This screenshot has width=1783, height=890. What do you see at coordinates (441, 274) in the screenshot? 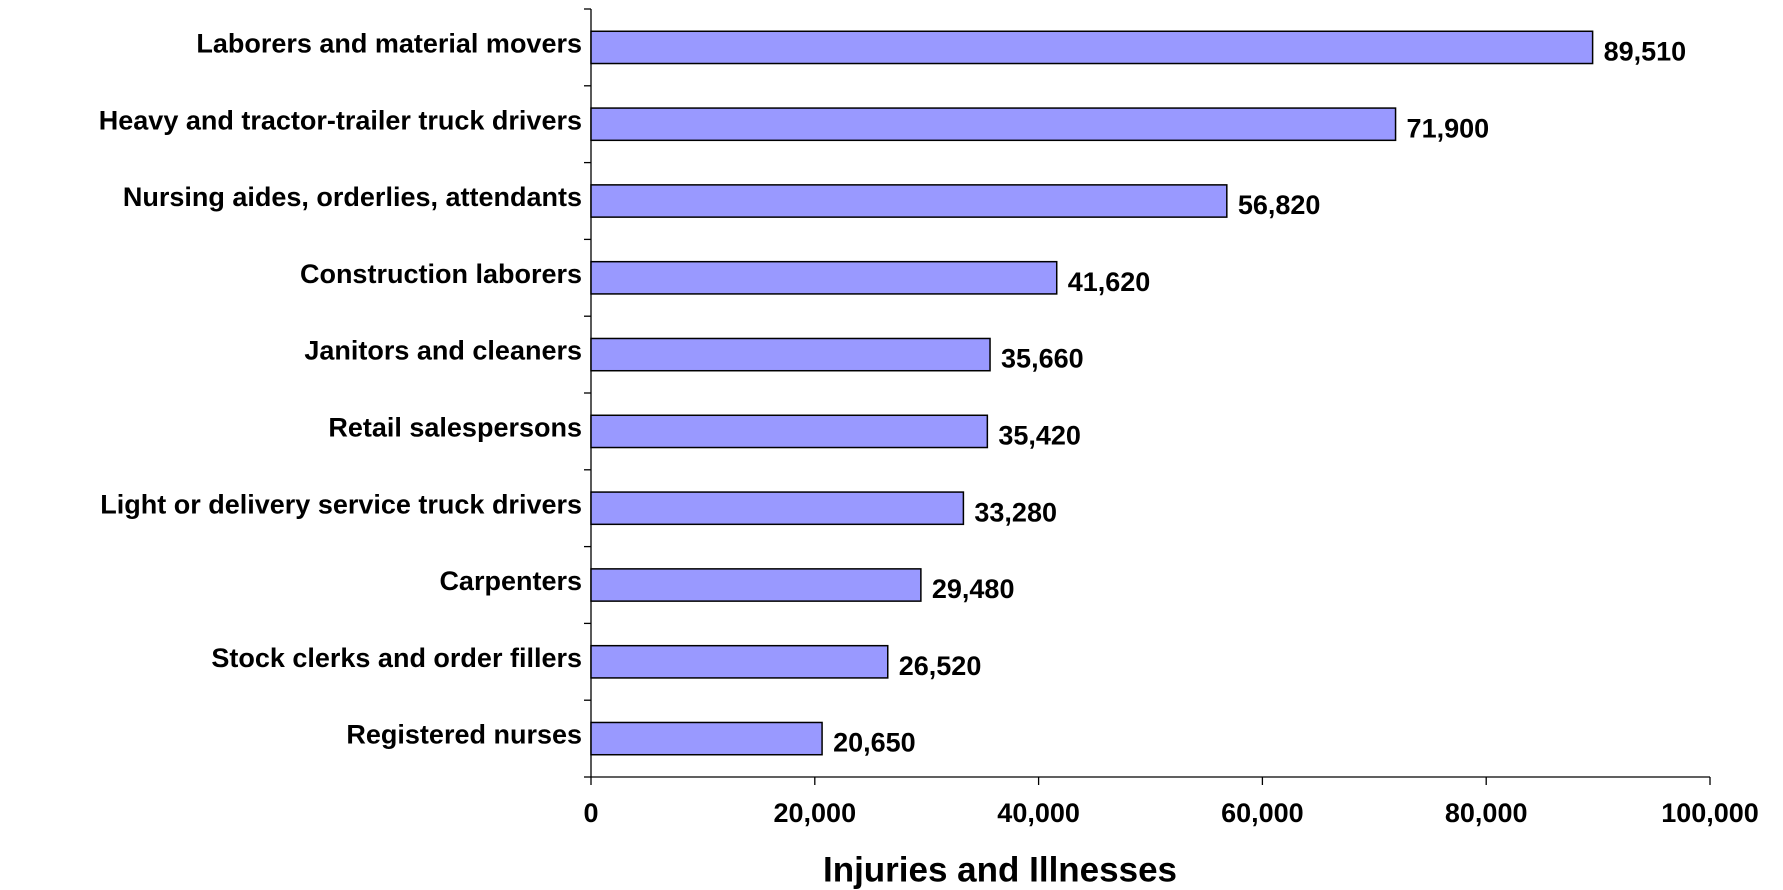
I see `y-tick-label: Construction laborers` at bounding box center [441, 274].